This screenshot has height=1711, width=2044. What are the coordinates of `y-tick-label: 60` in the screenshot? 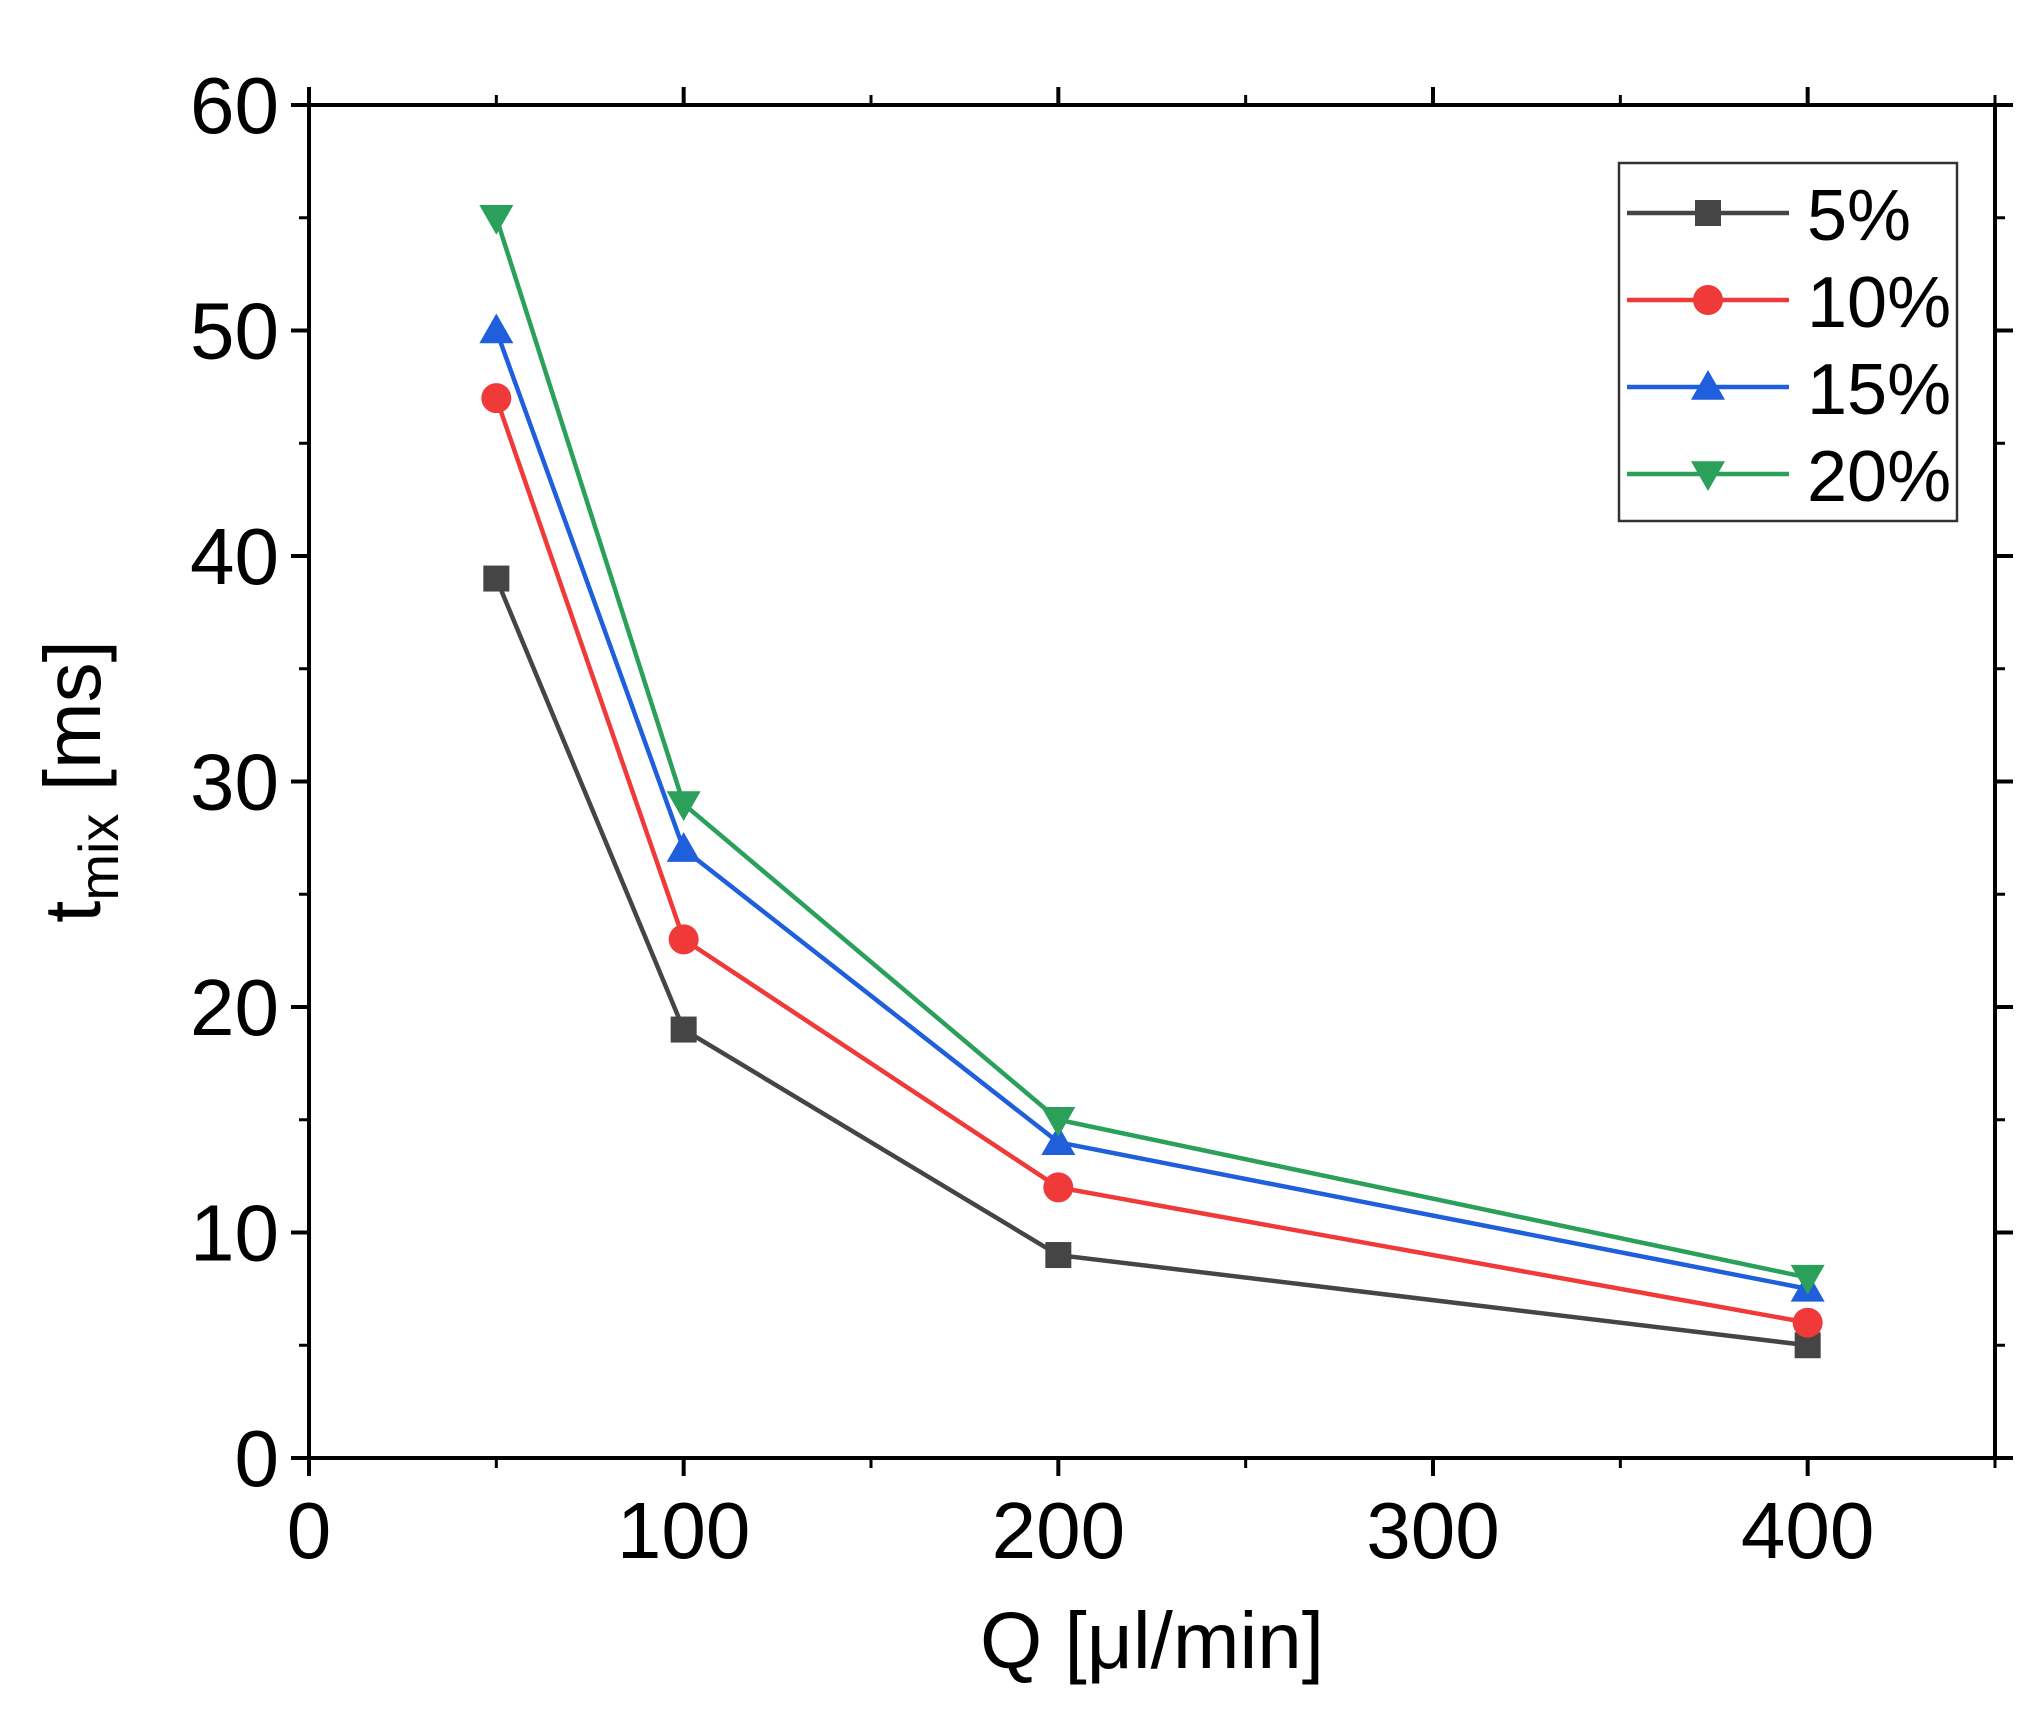 It's located at (234, 105).